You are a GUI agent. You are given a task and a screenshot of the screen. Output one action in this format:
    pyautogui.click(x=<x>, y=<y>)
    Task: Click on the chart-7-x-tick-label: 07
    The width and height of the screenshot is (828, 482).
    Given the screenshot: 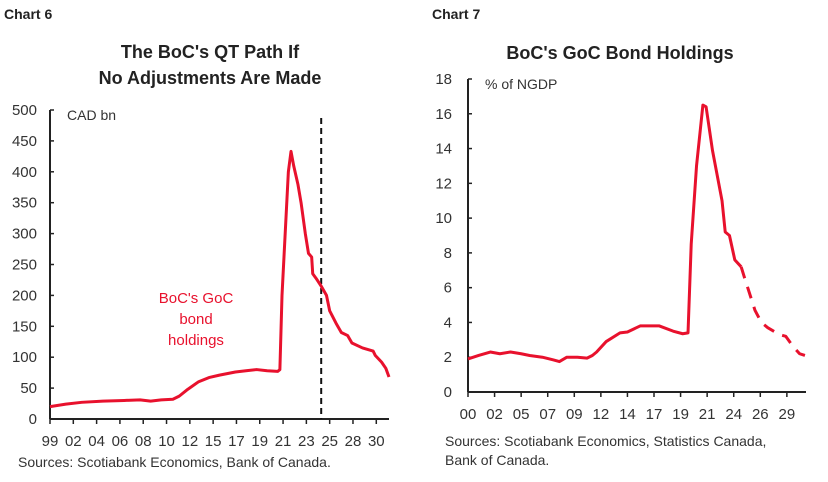 What is the action you would take?
    pyautogui.click(x=547, y=414)
    